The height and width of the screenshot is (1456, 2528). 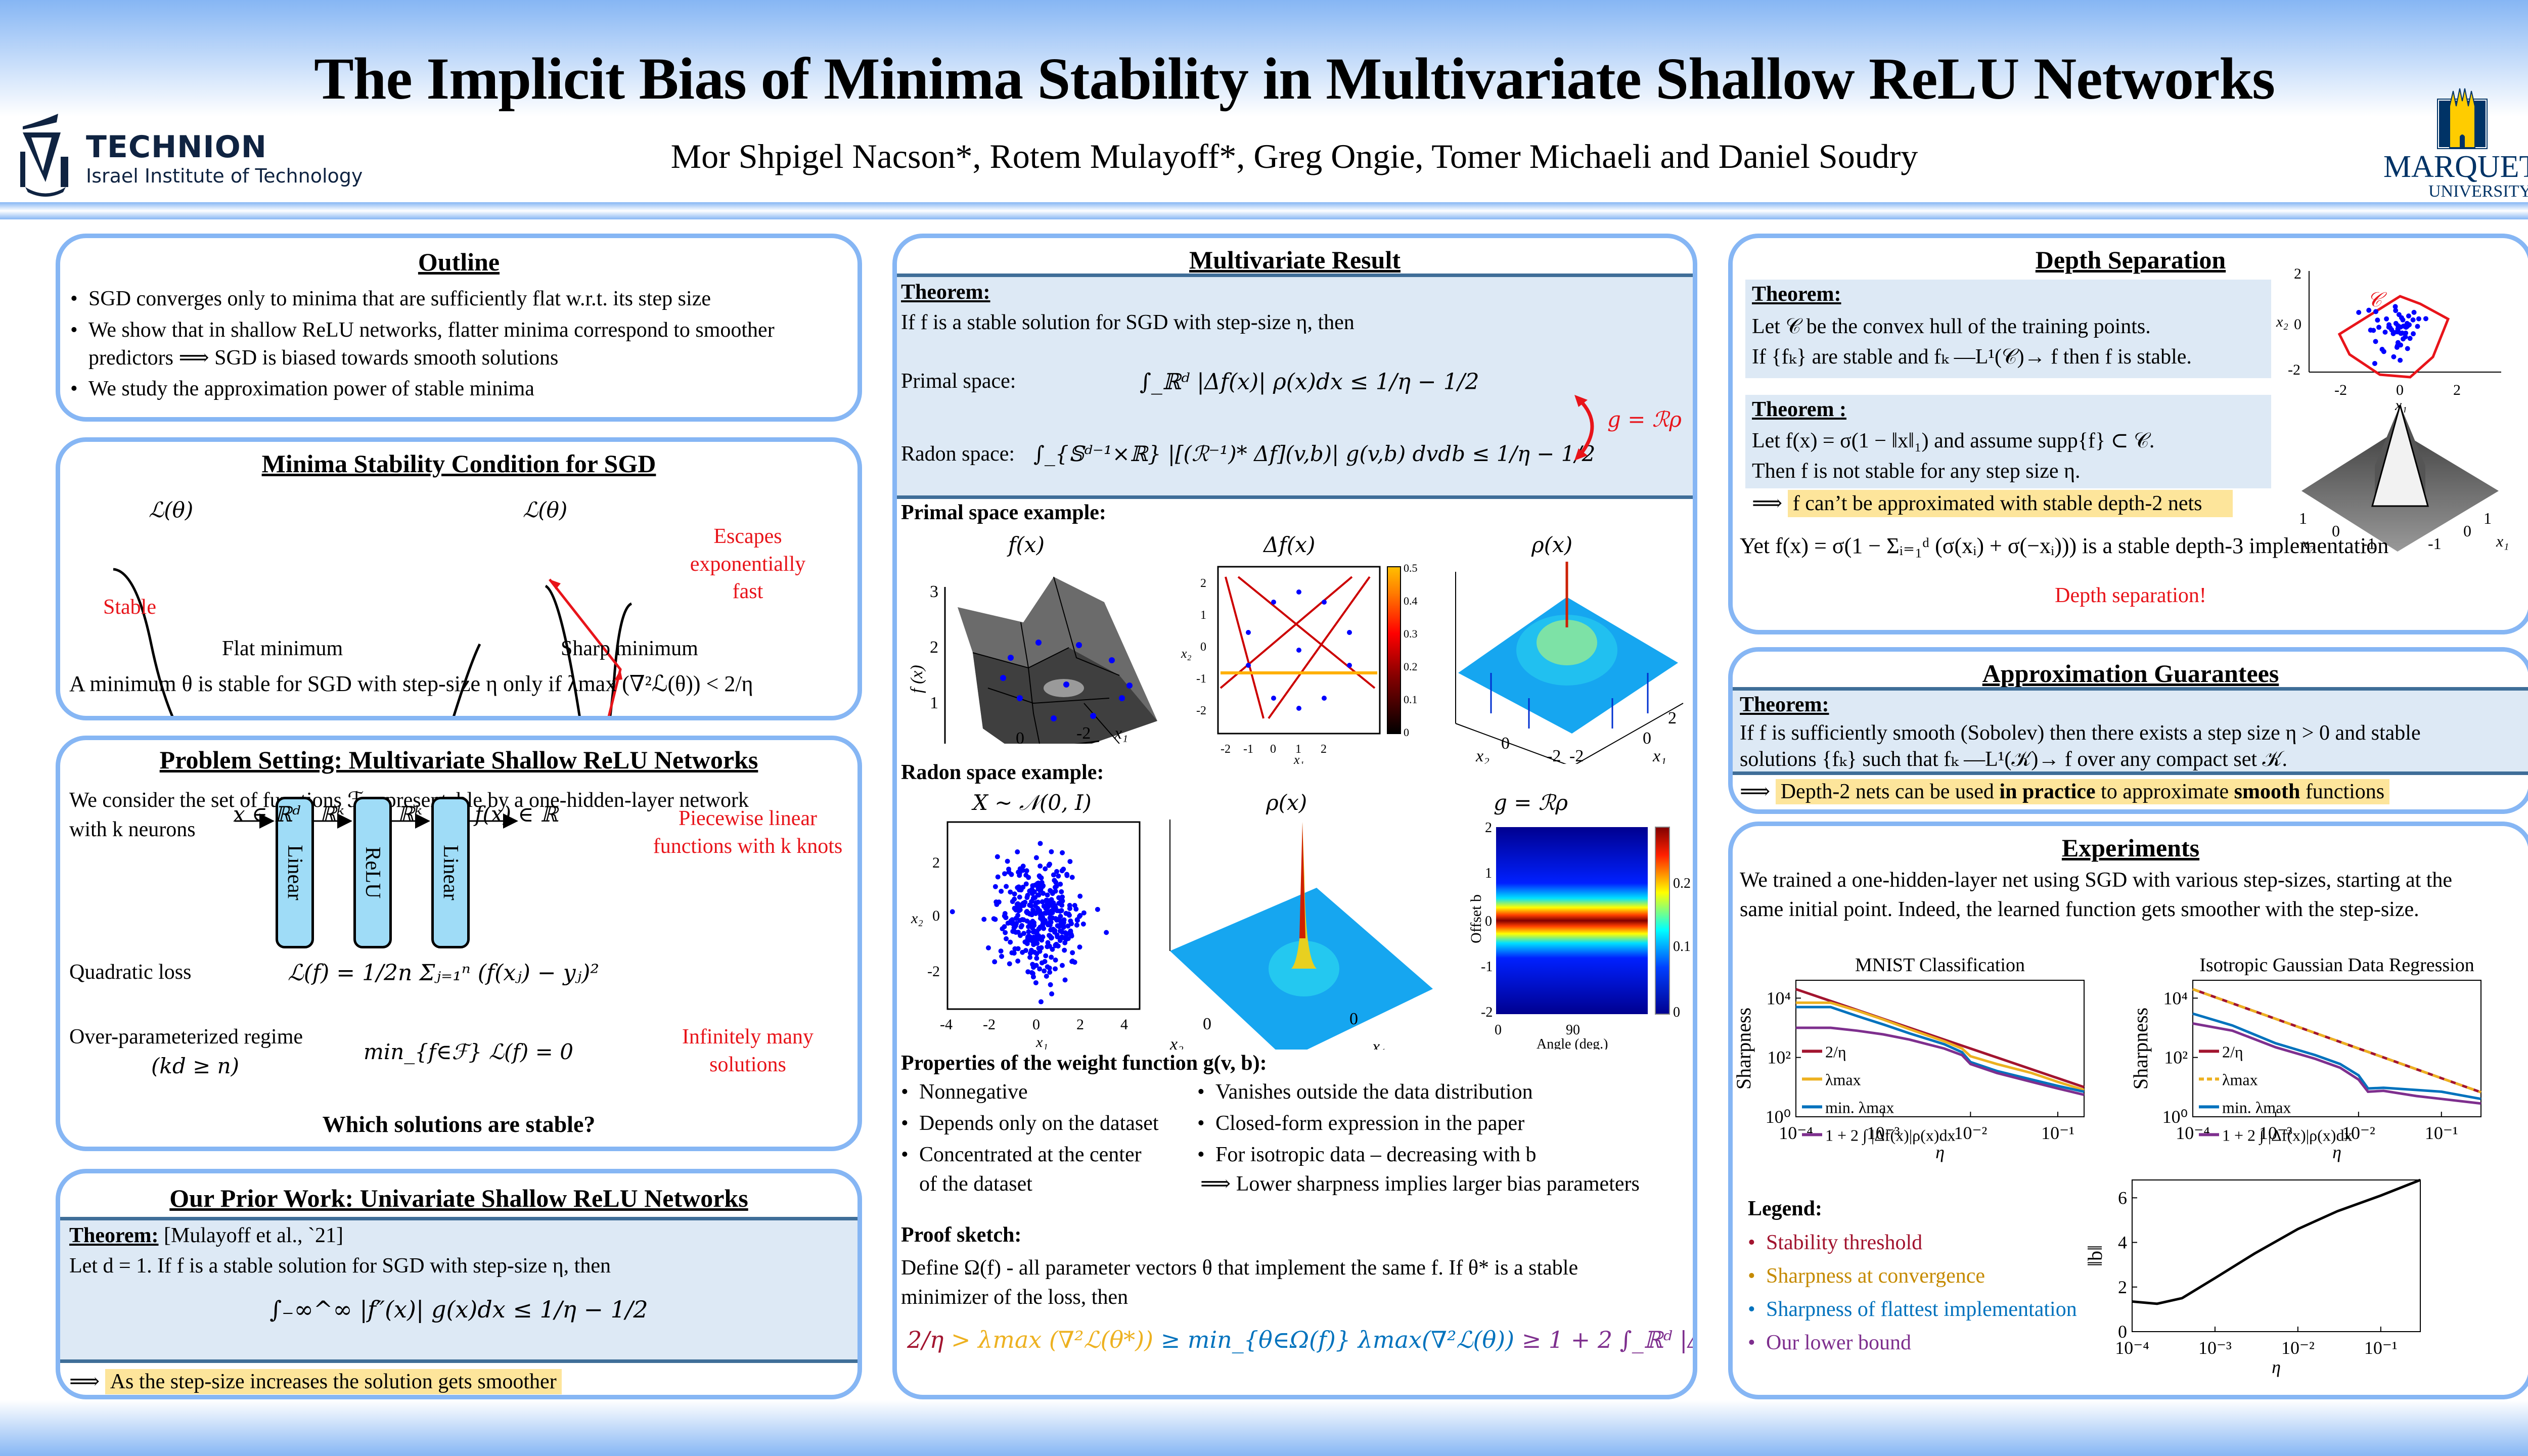 What do you see at coordinates (1797, 294) in the screenshot?
I see `depth-theorem-1-label: Theorem:` at bounding box center [1797, 294].